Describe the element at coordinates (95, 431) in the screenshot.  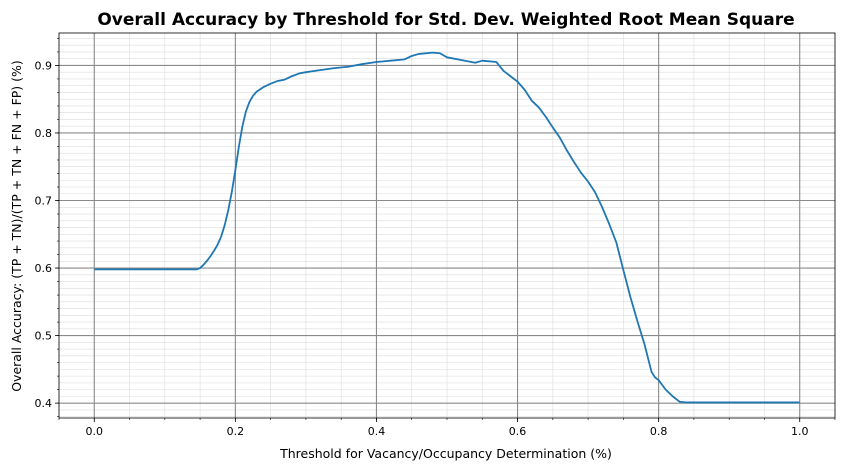
I see `x-tick-label: 0.0` at that location.